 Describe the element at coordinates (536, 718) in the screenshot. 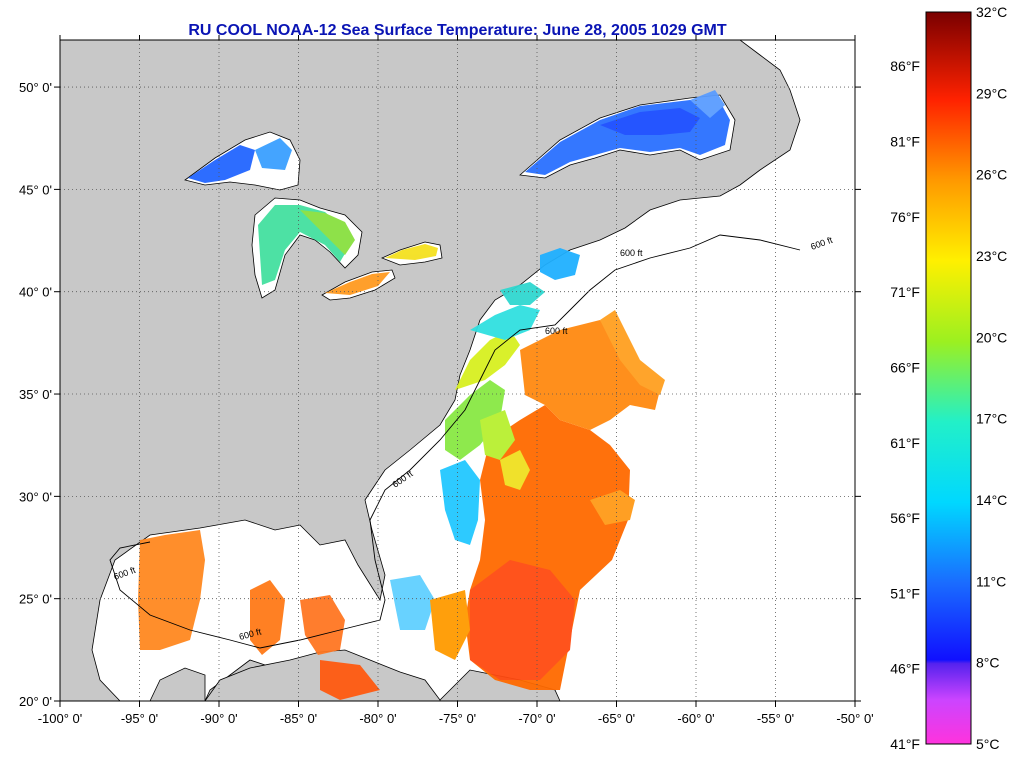

I see `lon-tick-label: -70° 0'` at that location.